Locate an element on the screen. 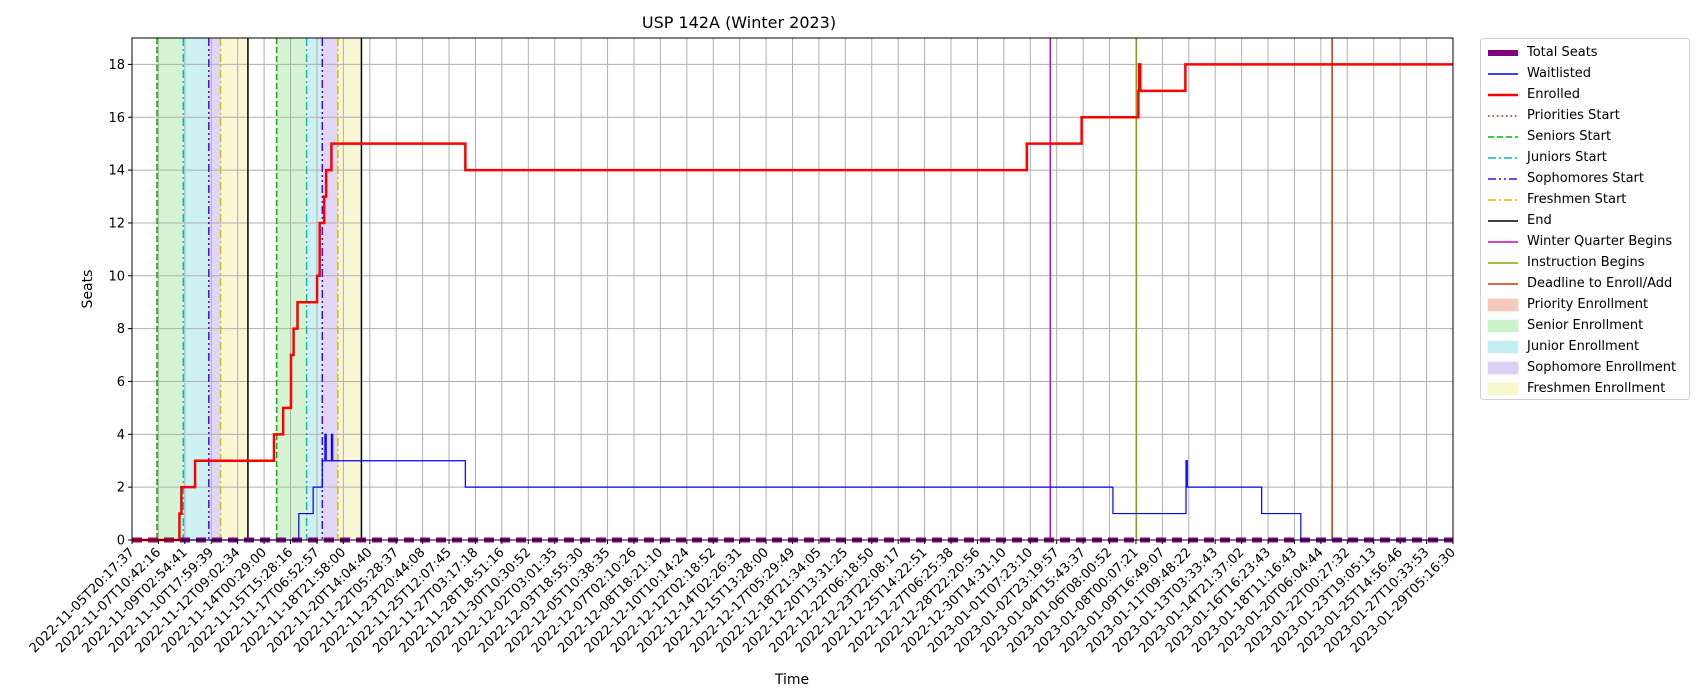  legend-item: Deadline to Enroll/Add is located at coordinates (1585, 283).